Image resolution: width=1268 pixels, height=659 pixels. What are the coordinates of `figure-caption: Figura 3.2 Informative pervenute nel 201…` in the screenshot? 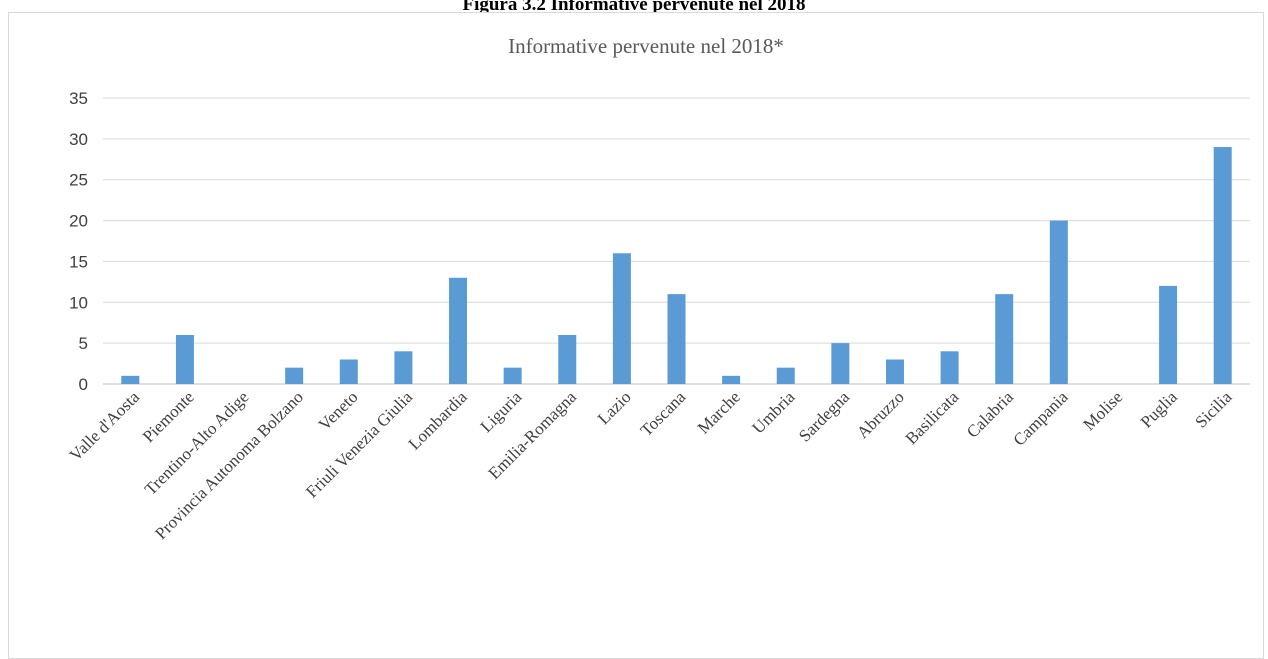 It's located at (634, 7).